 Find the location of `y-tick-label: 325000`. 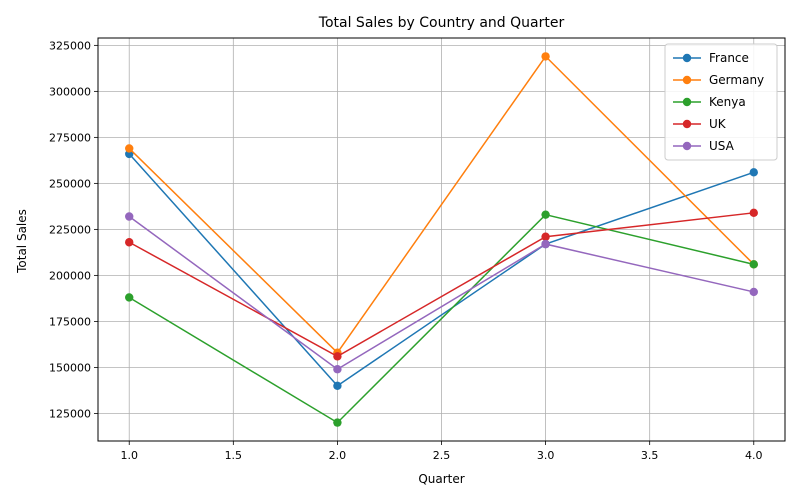

y-tick-label: 325000 is located at coordinates (70, 45).